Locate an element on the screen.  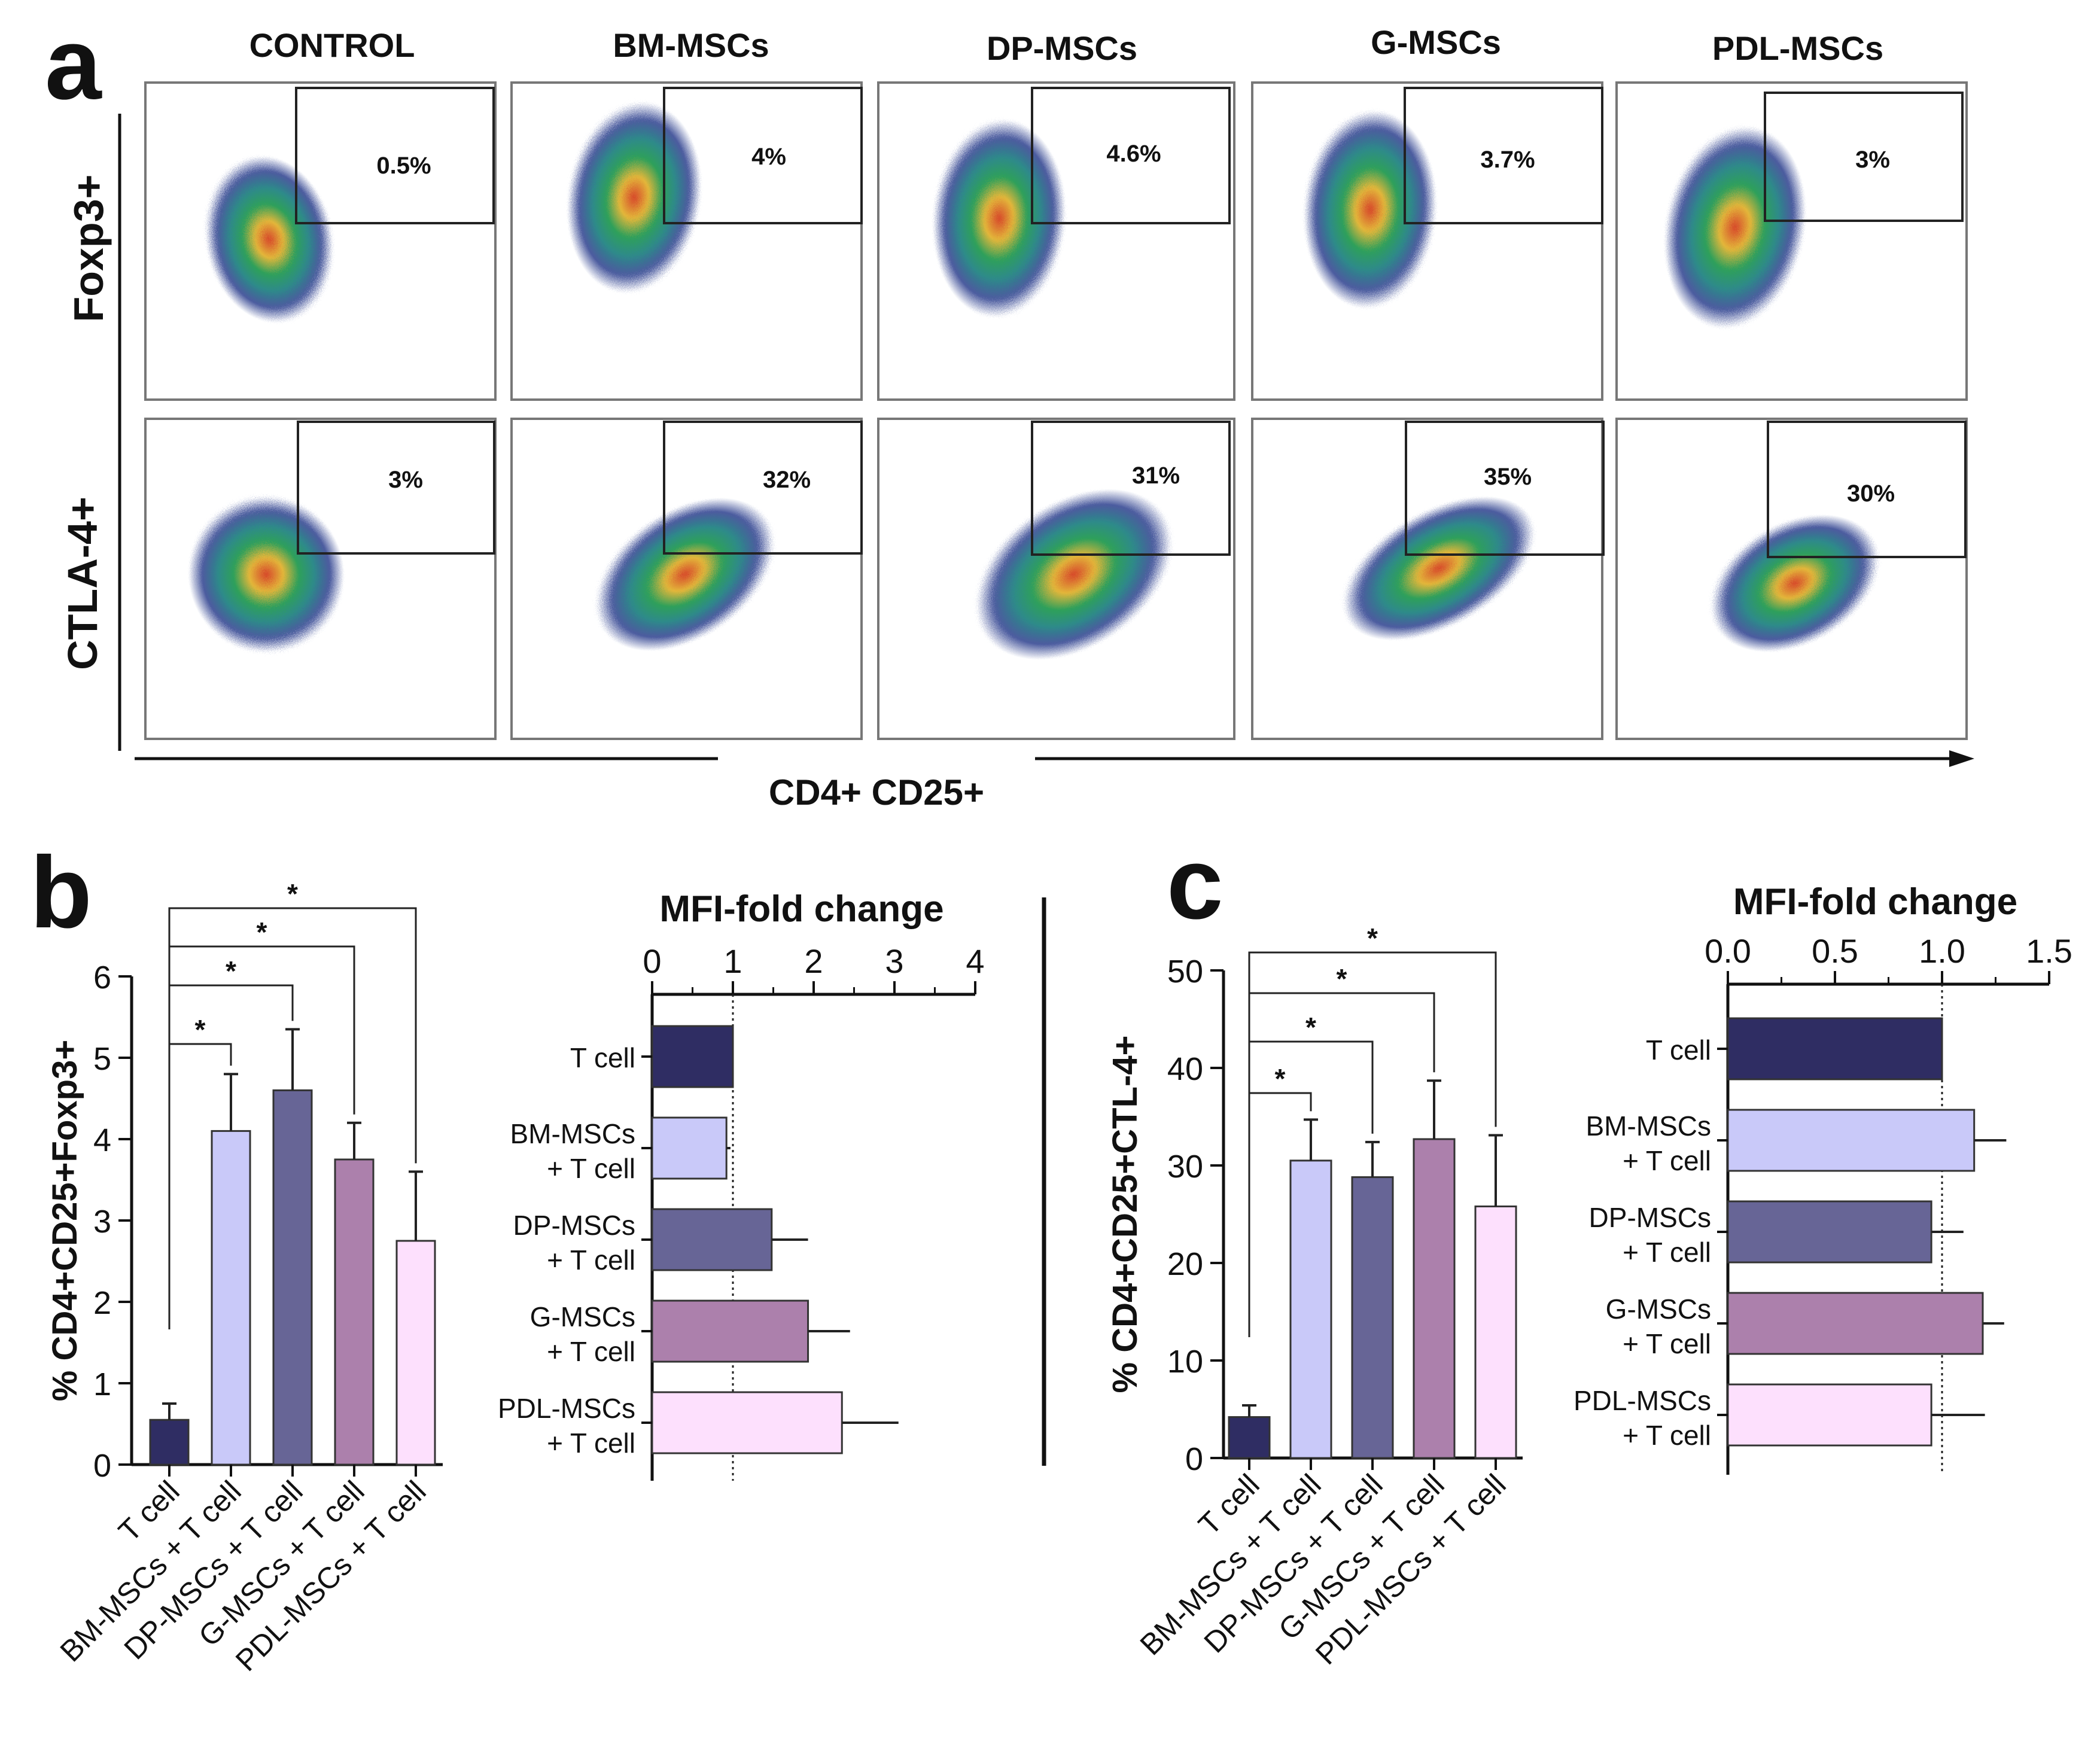
y-tick-label: 50 is located at coordinates (1185, 972).